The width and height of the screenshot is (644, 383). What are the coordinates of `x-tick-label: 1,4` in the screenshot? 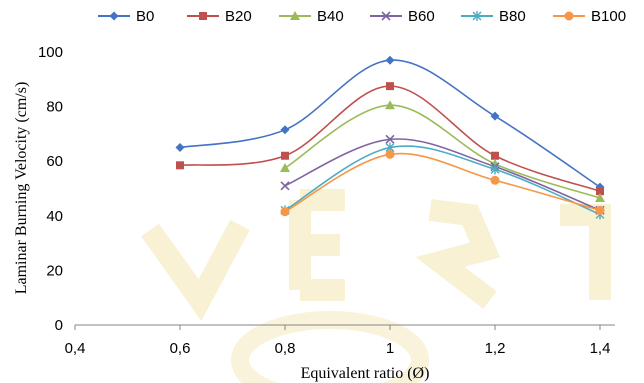 It's located at (600, 348).